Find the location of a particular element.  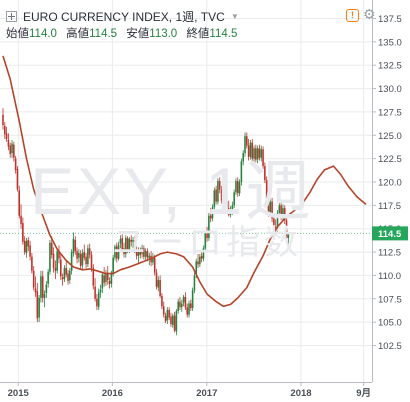

ohlc-legend: 始値114.0 高値114.5 安値113.0 終値114.5 is located at coordinates (124, 33).